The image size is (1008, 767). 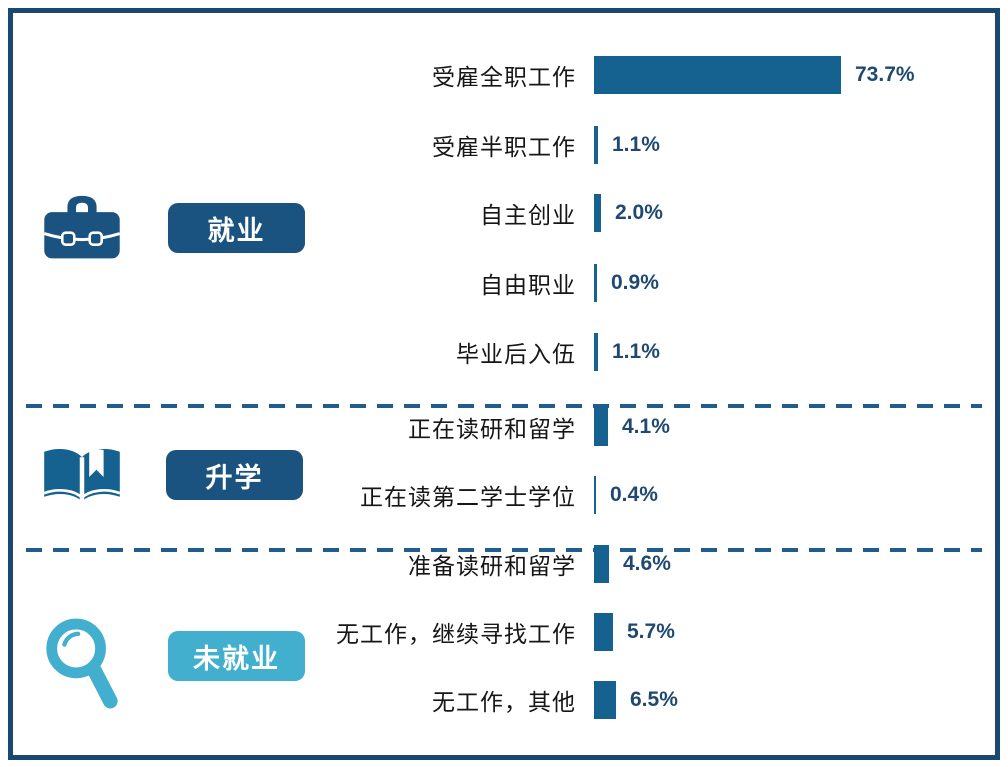 What do you see at coordinates (234, 475) in the screenshot?
I see `section-badge-further-study: 升学` at bounding box center [234, 475].